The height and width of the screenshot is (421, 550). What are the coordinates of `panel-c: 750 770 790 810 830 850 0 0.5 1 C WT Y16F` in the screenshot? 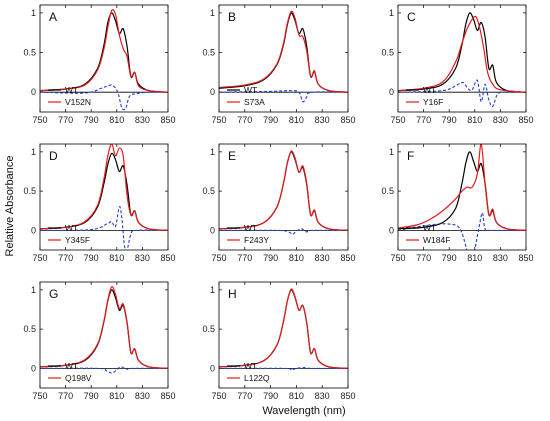 It's located at (457, 64).